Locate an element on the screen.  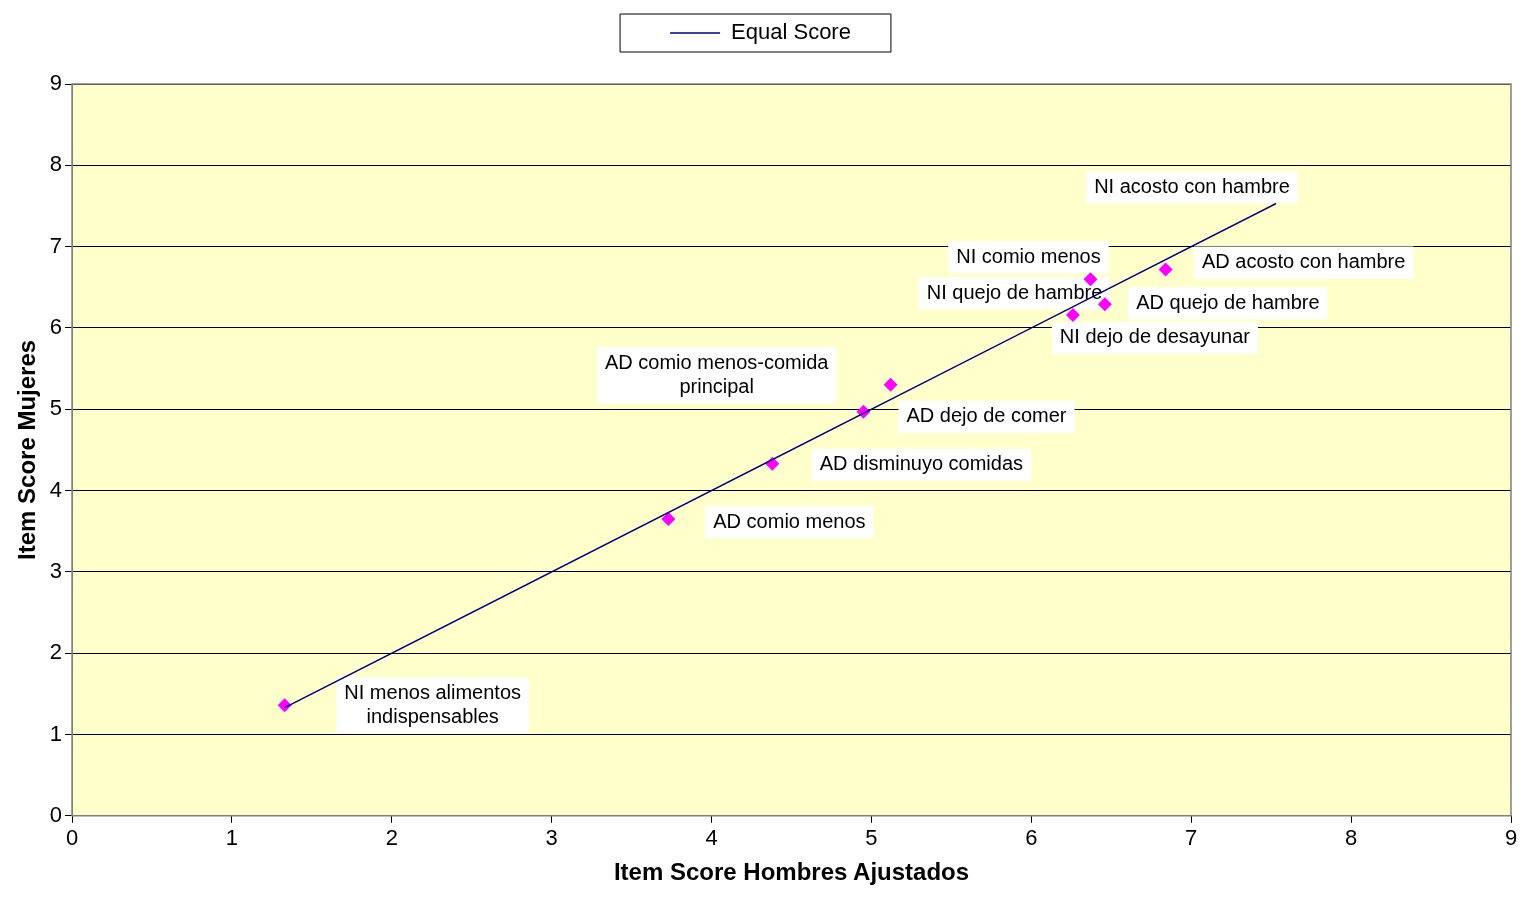
x-tick-label: 4 is located at coordinates (711, 838).